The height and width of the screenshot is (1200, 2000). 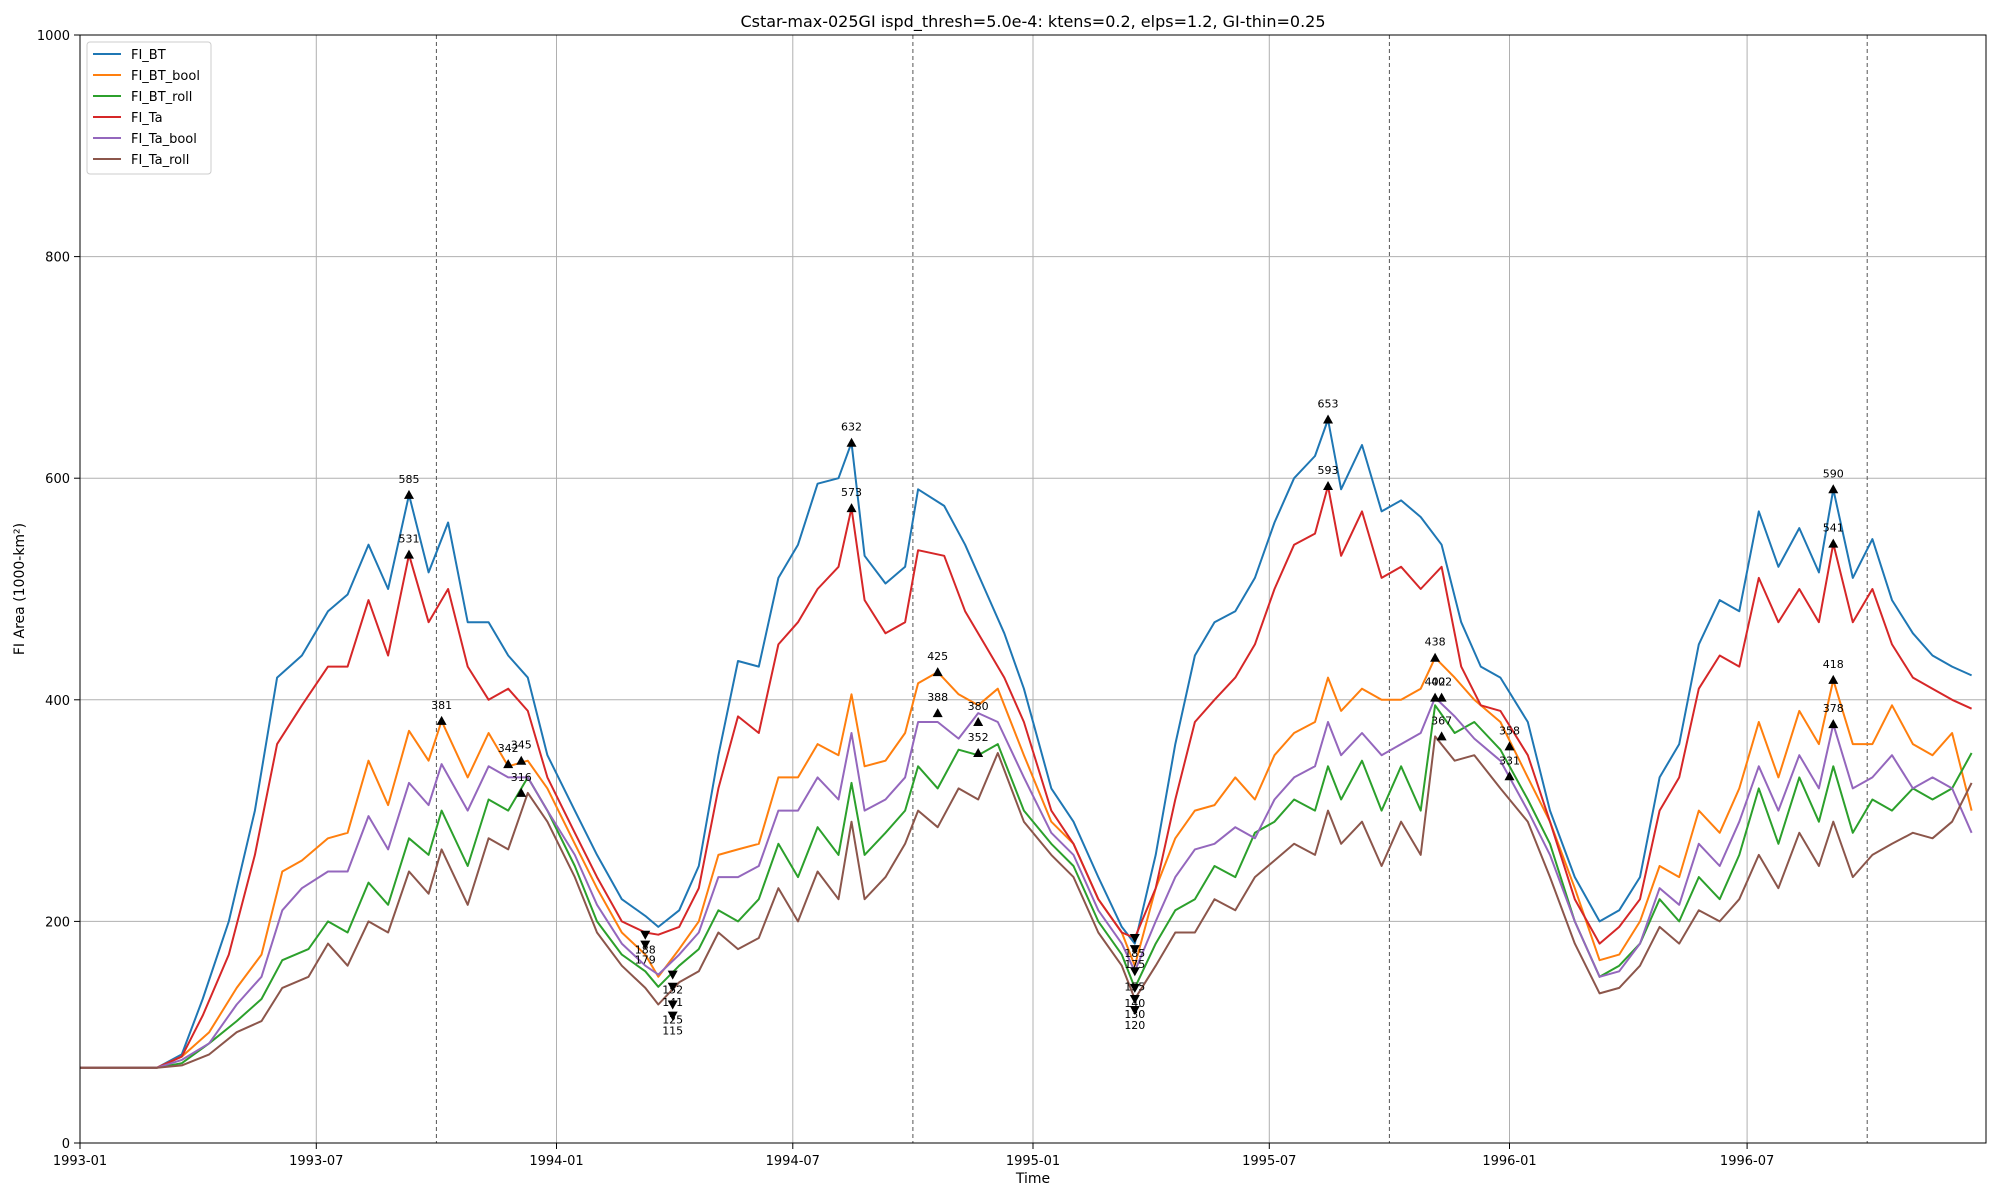 I want to click on x-tick-label: 1993-07, so click(x=316, y=1161).